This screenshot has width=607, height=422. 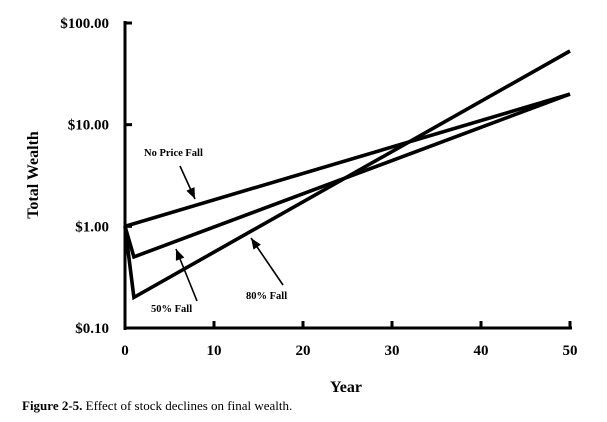 What do you see at coordinates (171, 309) in the screenshot?
I see `annotation-50-fall: 50% Fall` at bounding box center [171, 309].